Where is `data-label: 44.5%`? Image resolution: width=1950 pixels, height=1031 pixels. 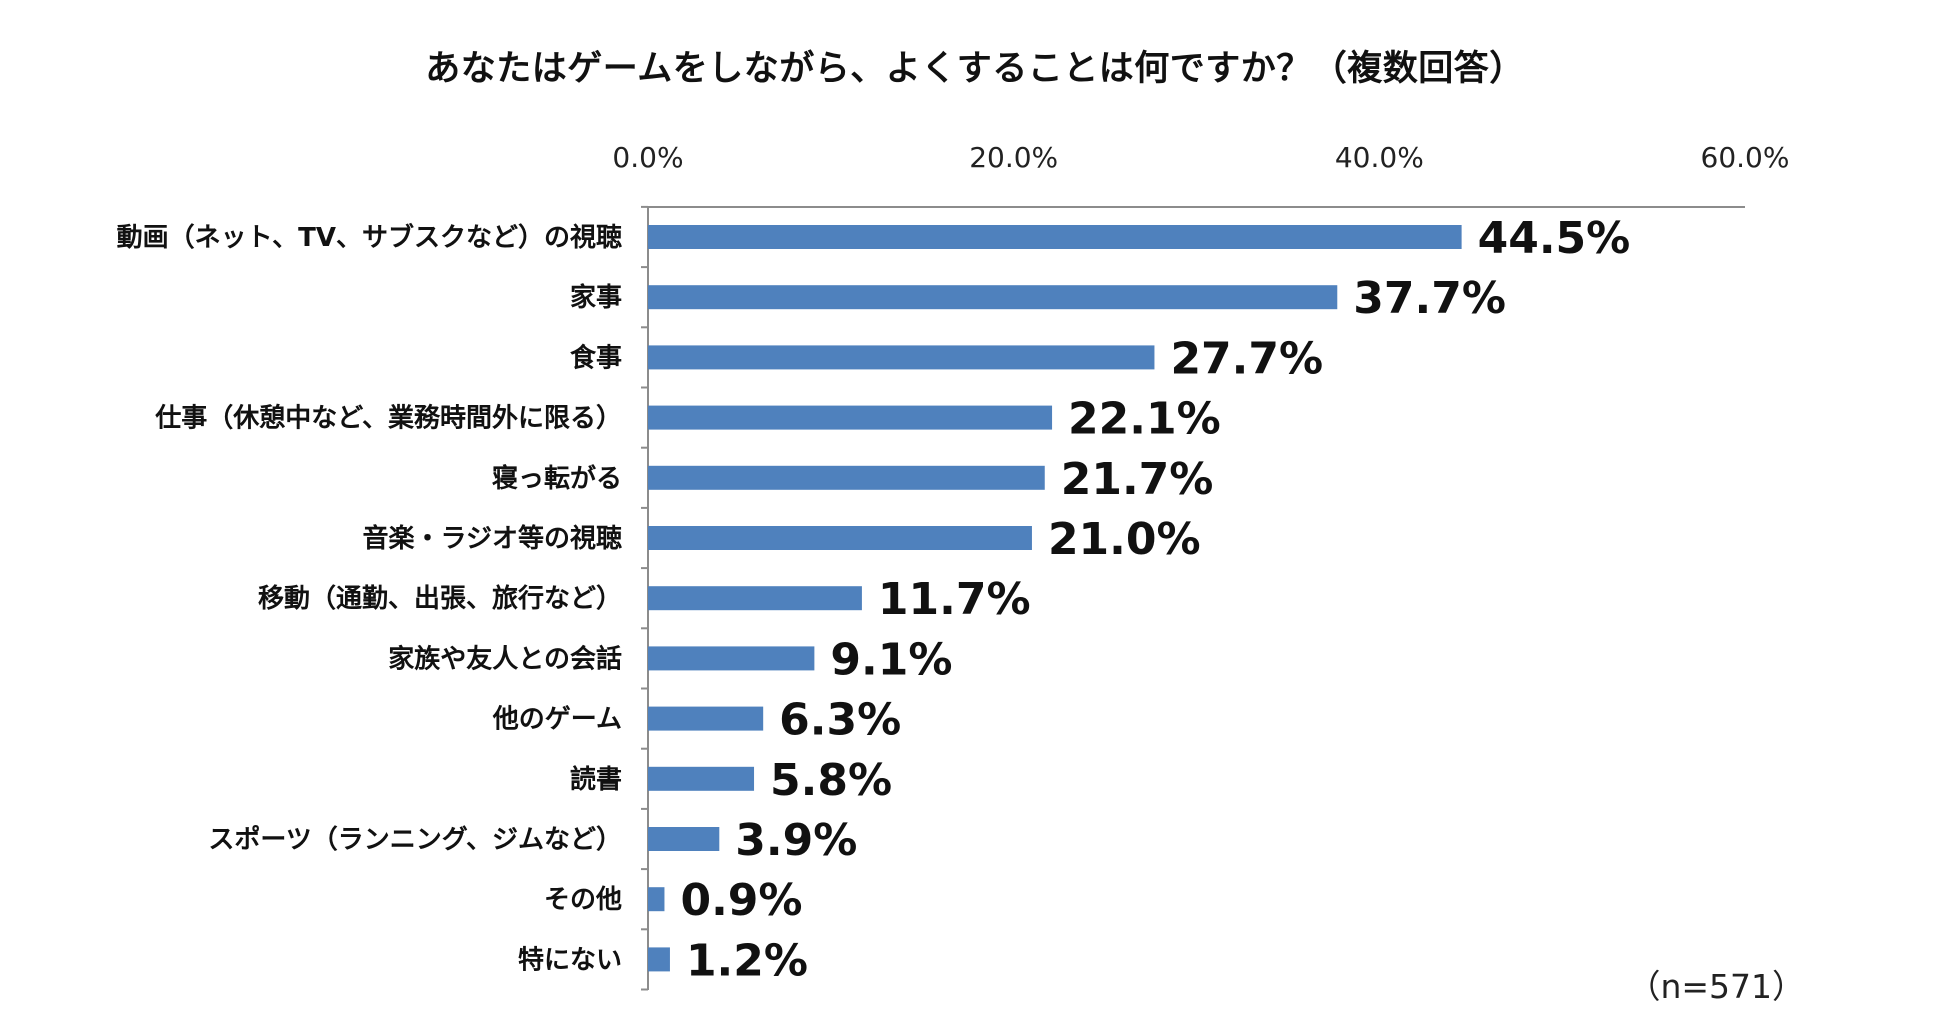
data-label: 44.5% is located at coordinates (1554, 238).